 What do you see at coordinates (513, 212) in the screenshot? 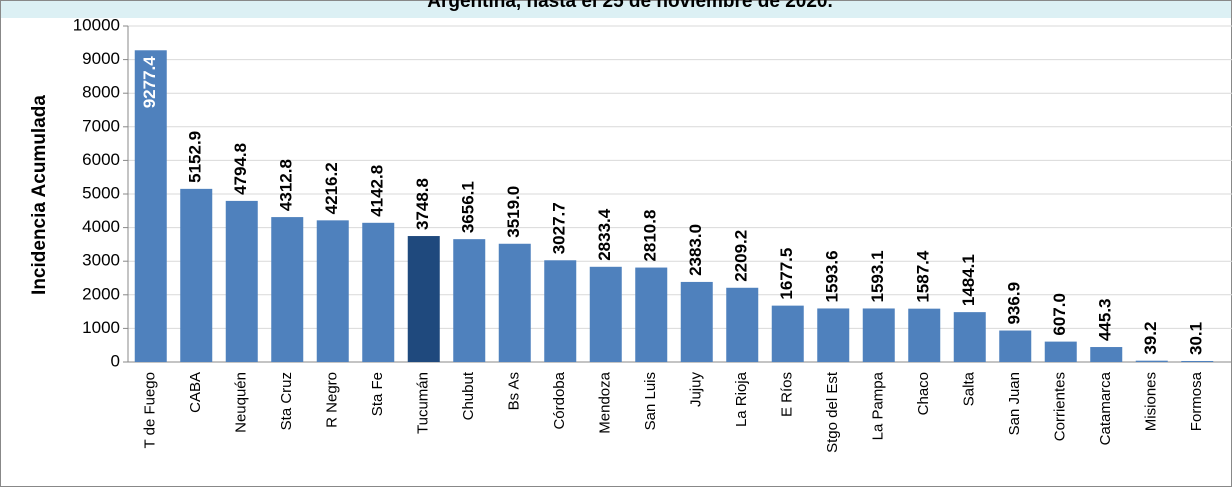
I see `value-label: 3519.0` at bounding box center [513, 212].